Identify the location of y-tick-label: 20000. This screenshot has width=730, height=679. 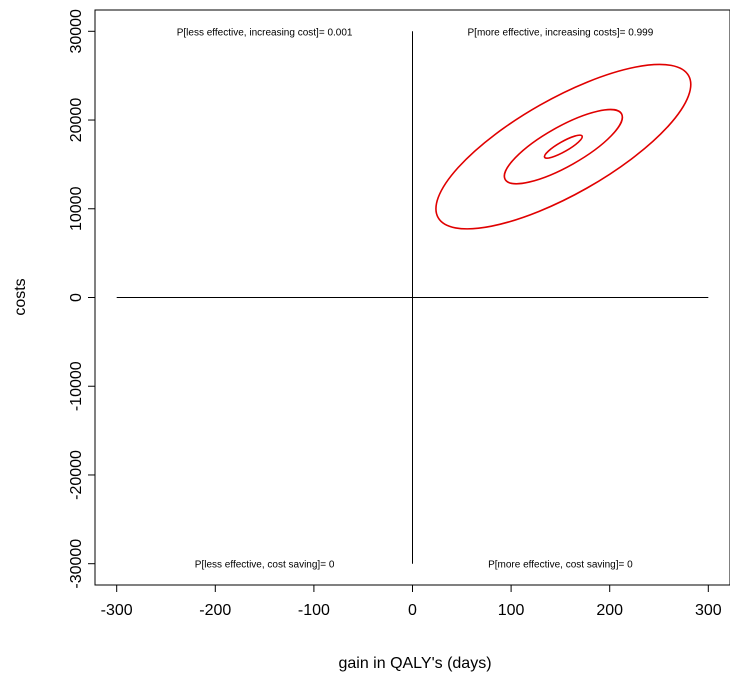
(76, 120).